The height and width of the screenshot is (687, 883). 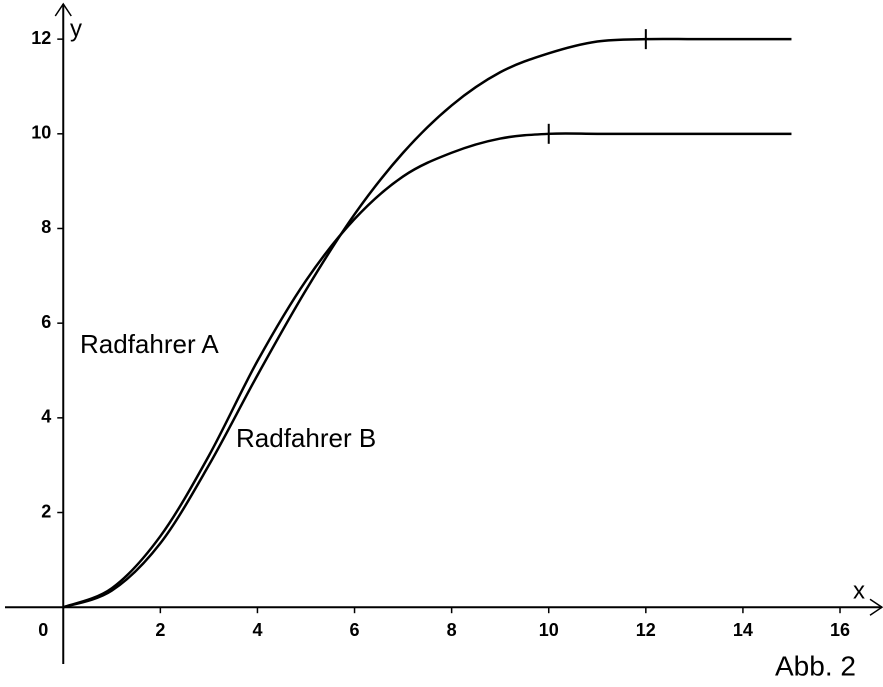 I want to click on series-label: Radfahrer A, so click(x=149, y=344).